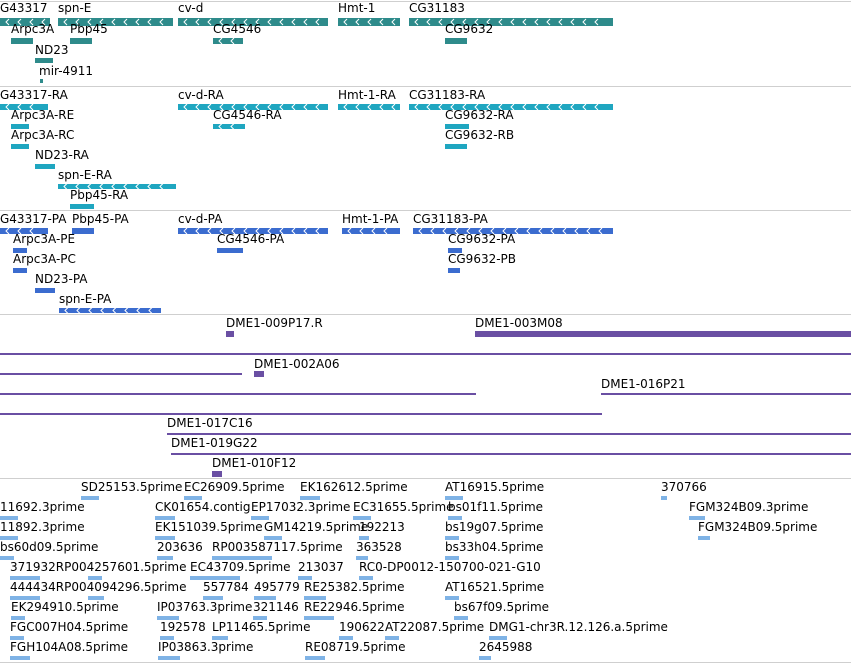 This screenshot has height=663, width=851. Describe the element at coordinates (425, 386) in the screenshot. I see `feature-clones: DME1-016P21` at that location.